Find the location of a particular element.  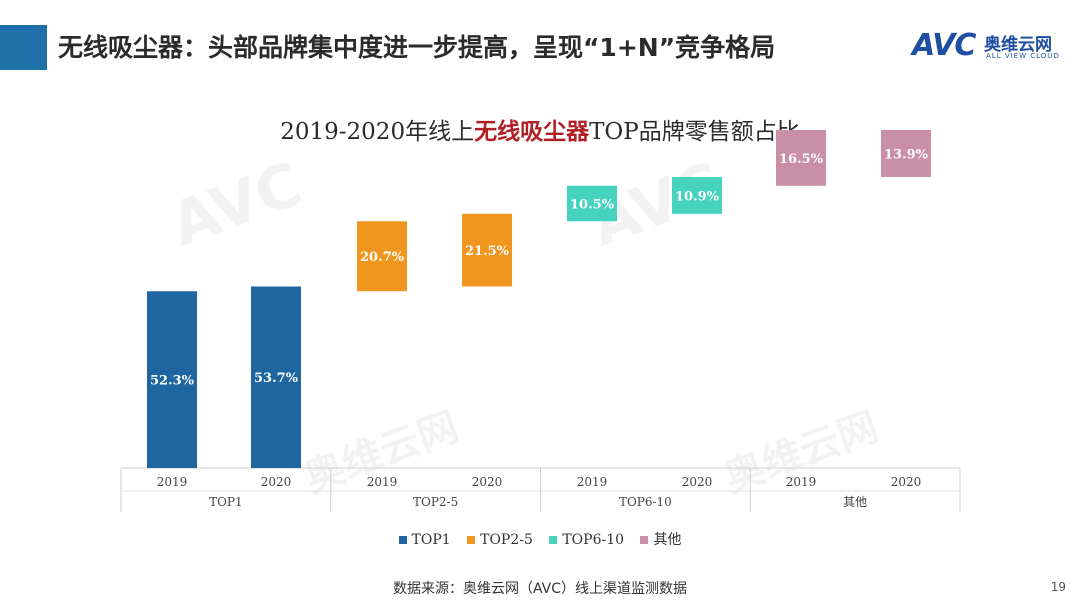

bar-TOP2-5-2020 is located at coordinates (487, 250).